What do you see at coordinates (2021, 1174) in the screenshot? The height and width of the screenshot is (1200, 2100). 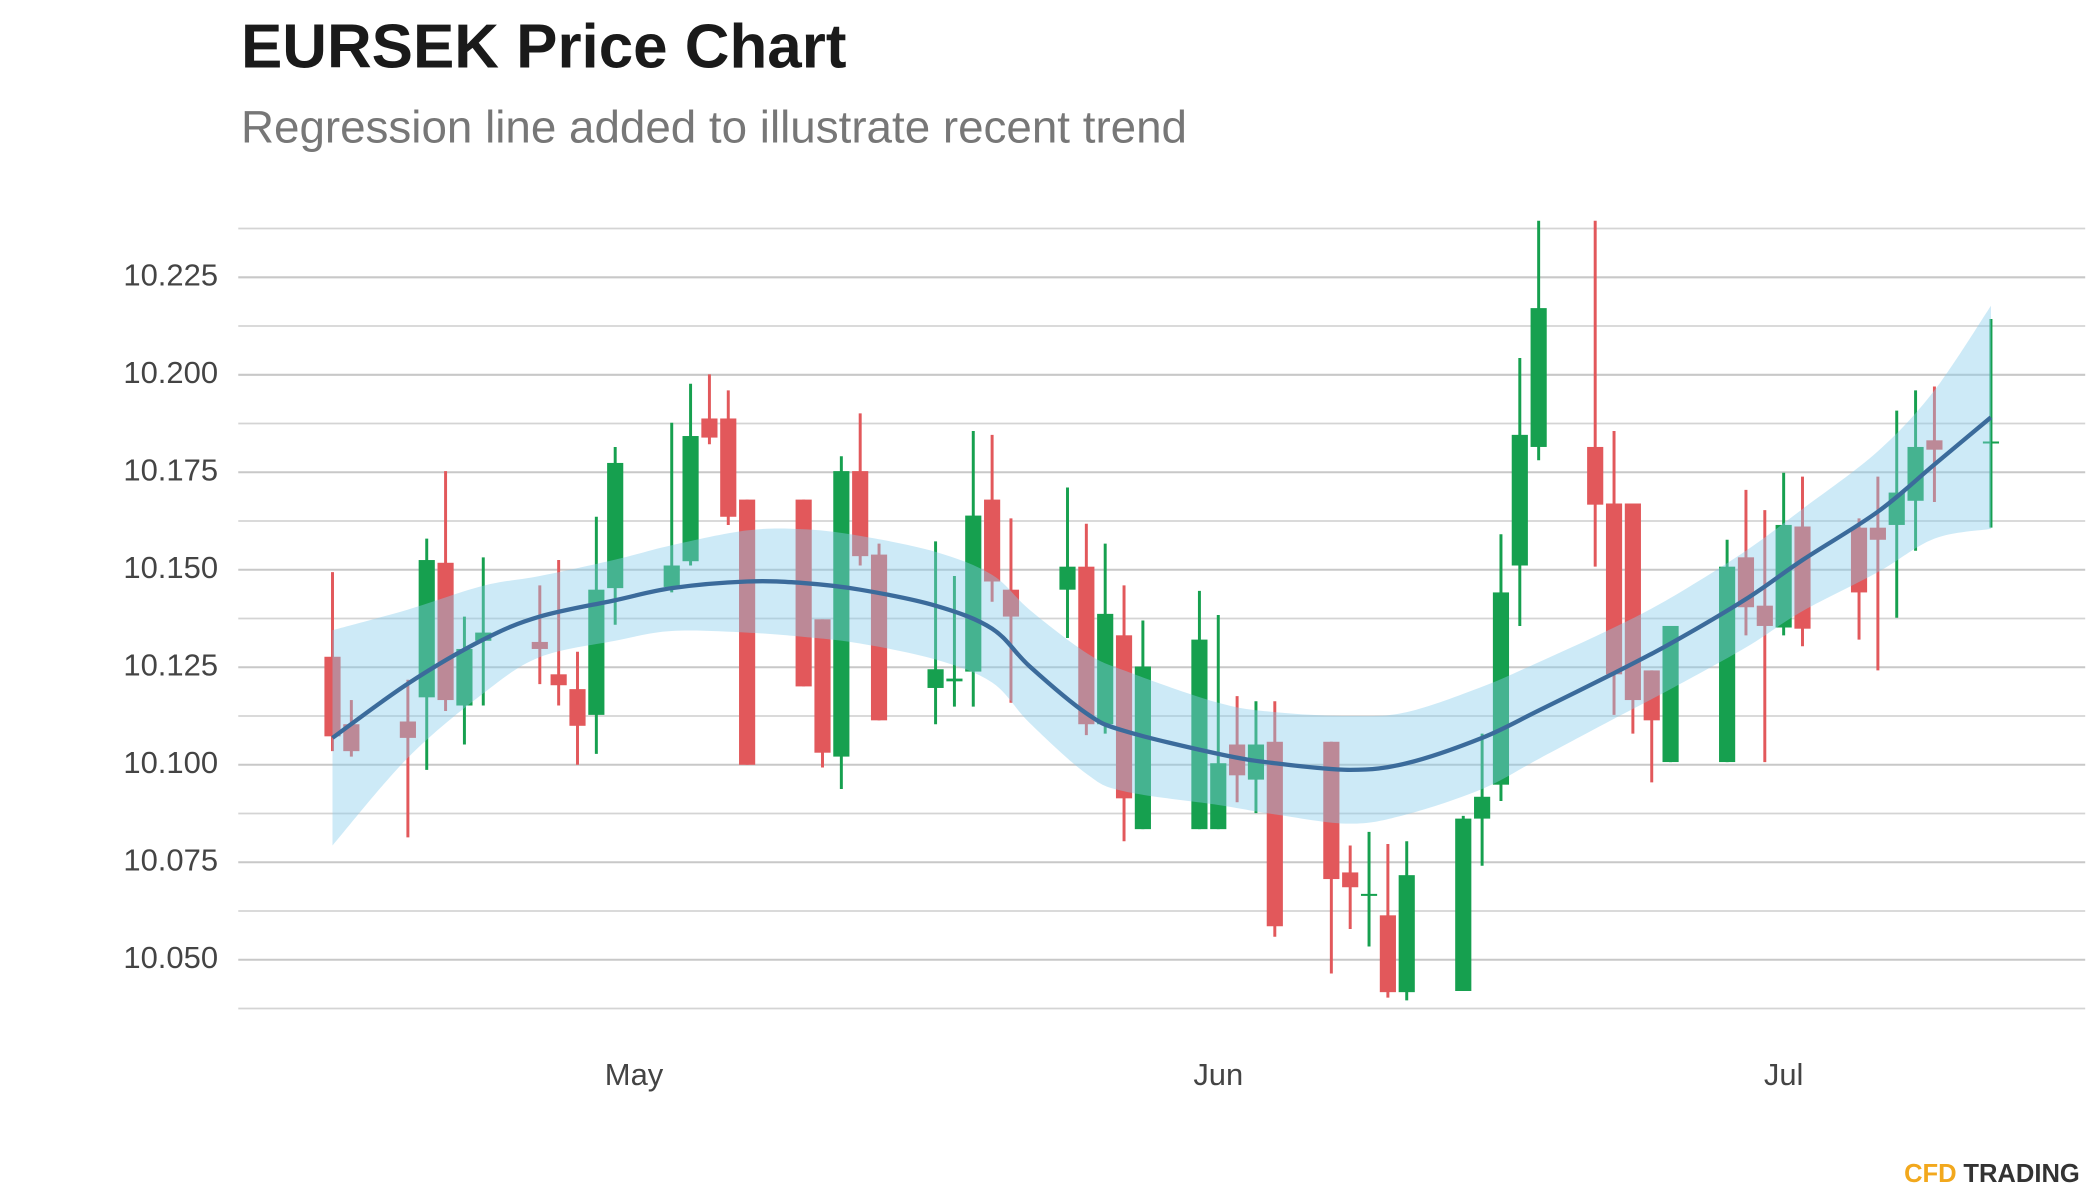 I see `logo-part: TRADING` at bounding box center [2021, 1174].